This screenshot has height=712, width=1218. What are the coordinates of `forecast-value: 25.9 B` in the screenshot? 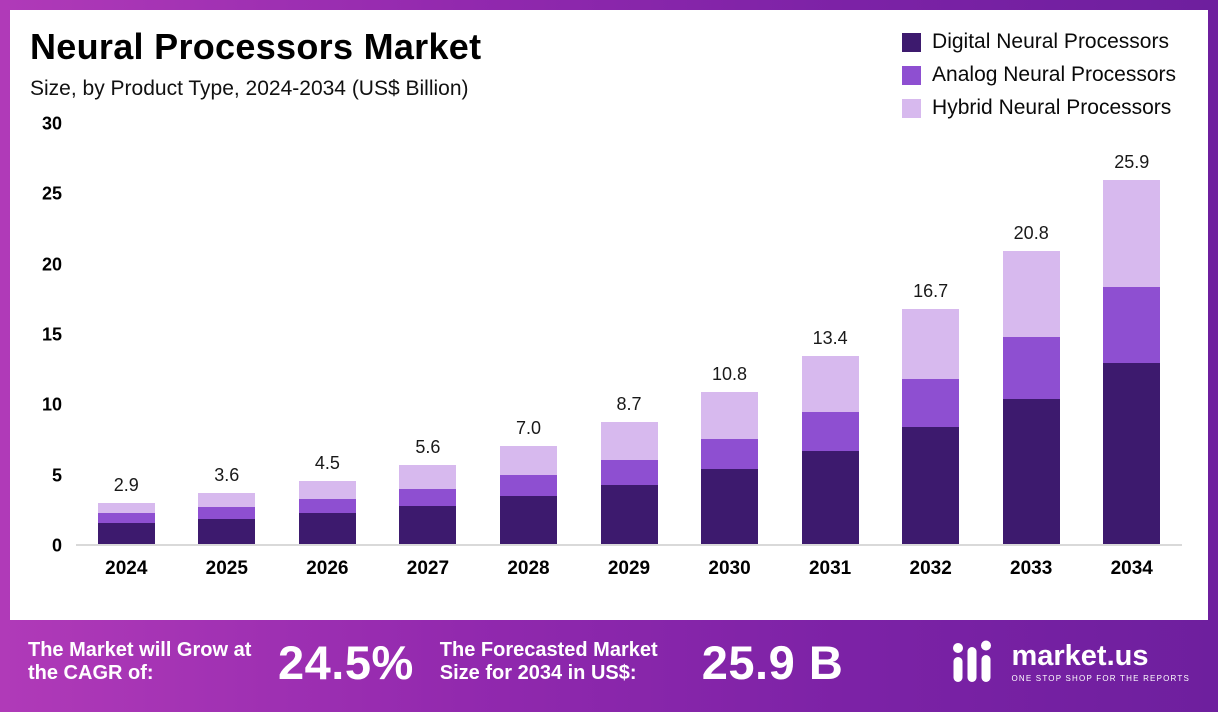 It's located at (772, 662).